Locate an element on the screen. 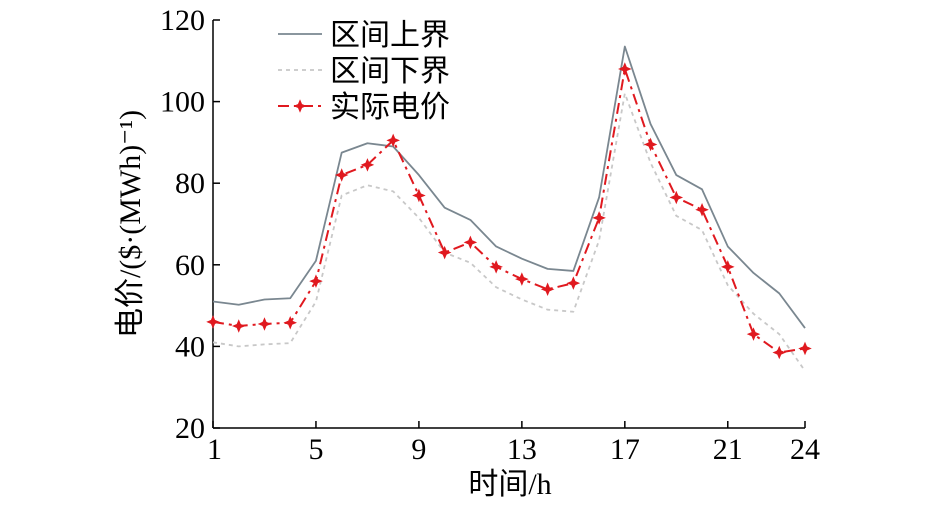  x-tick-label: 9 is located at coordinates (418, 449).